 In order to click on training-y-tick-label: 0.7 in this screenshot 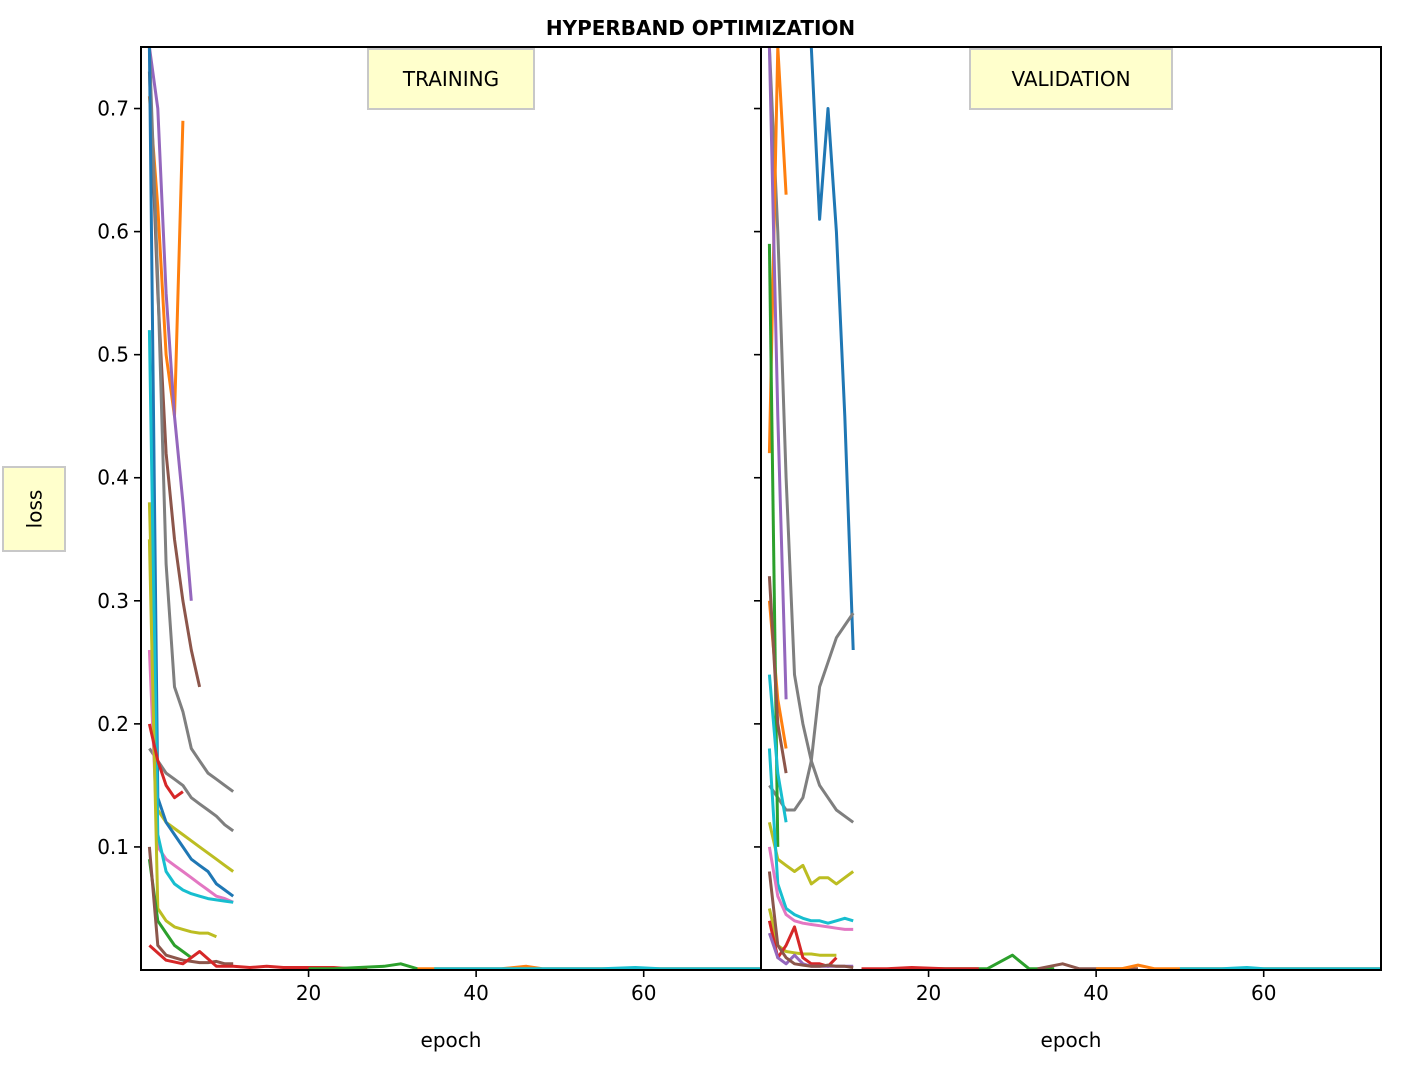, I will do `click(113, 109)`.